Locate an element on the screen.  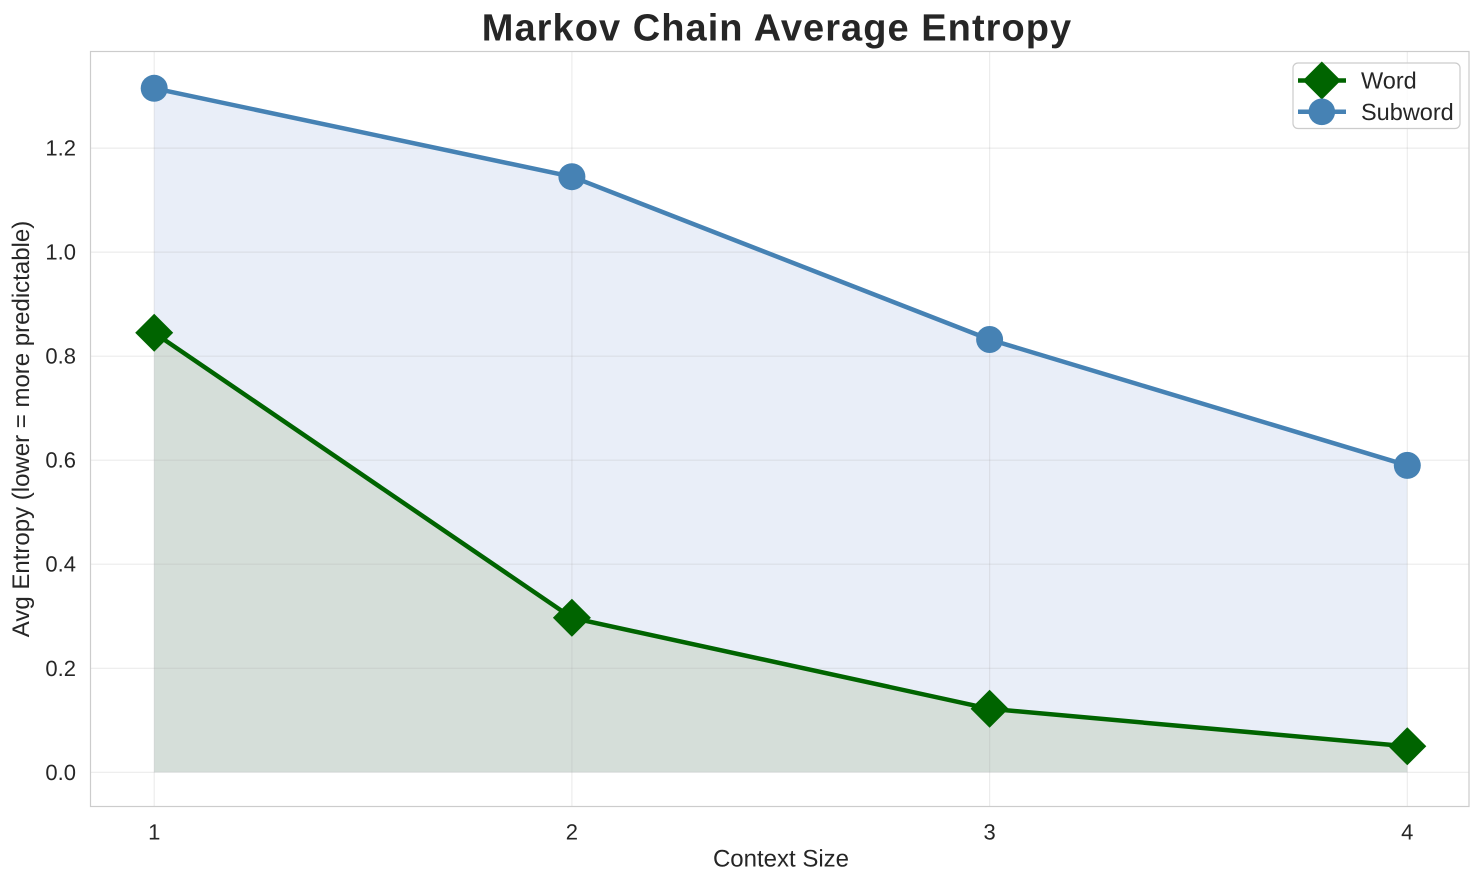
svg-text: 0.2 is located at coordinates (60, 668).